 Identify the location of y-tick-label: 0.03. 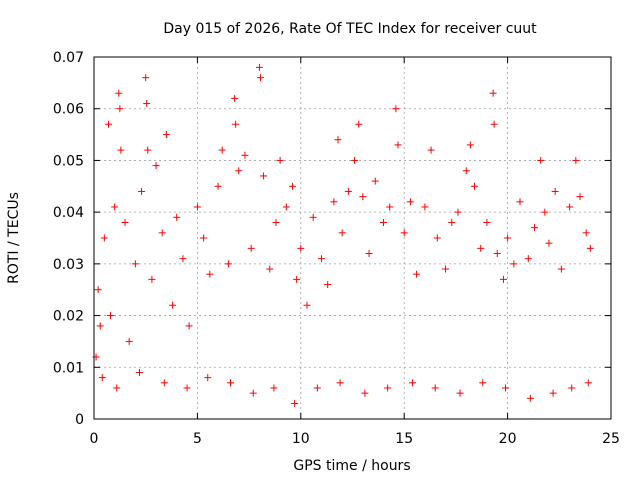
(68, 265).